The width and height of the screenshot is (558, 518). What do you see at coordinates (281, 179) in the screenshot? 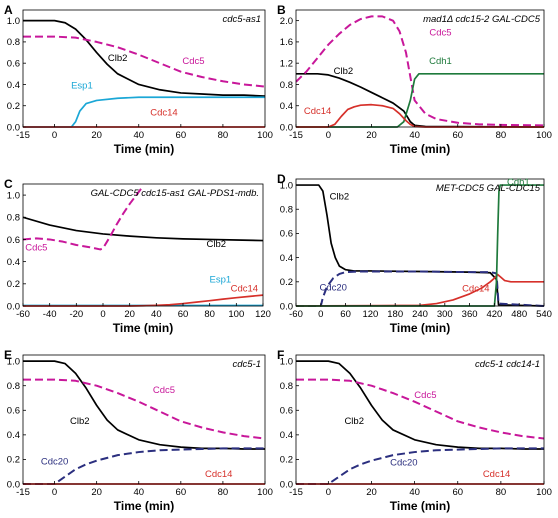
I see `panel-letter: D` at bounding box center [281, 179].